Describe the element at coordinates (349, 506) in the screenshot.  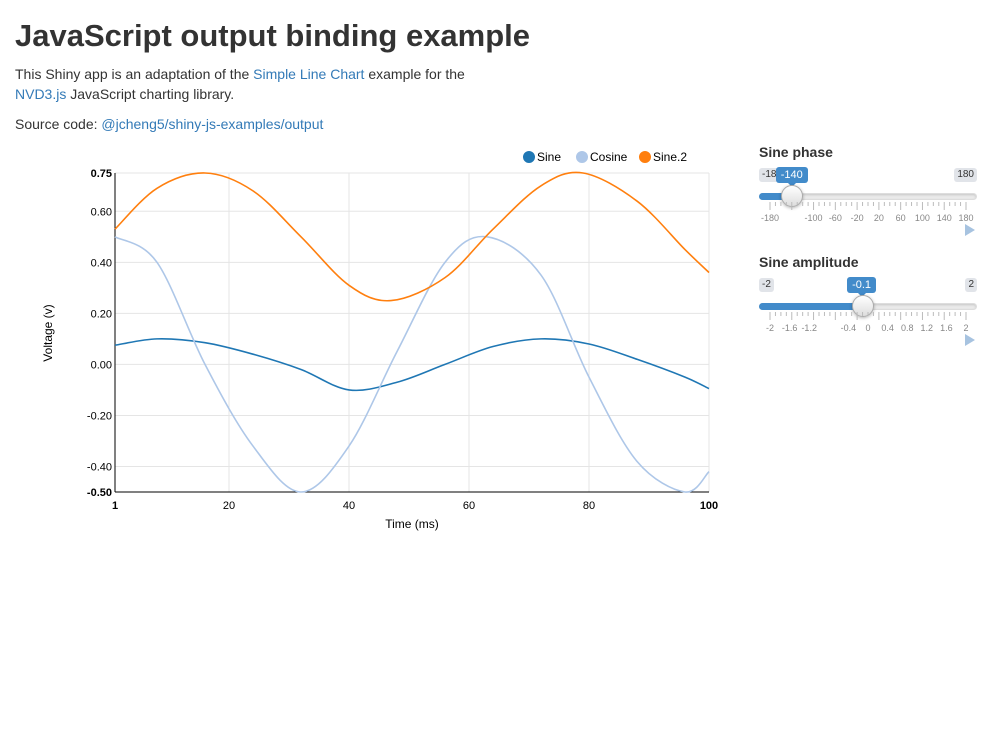
I see `x-tick-label: 40` at that location.